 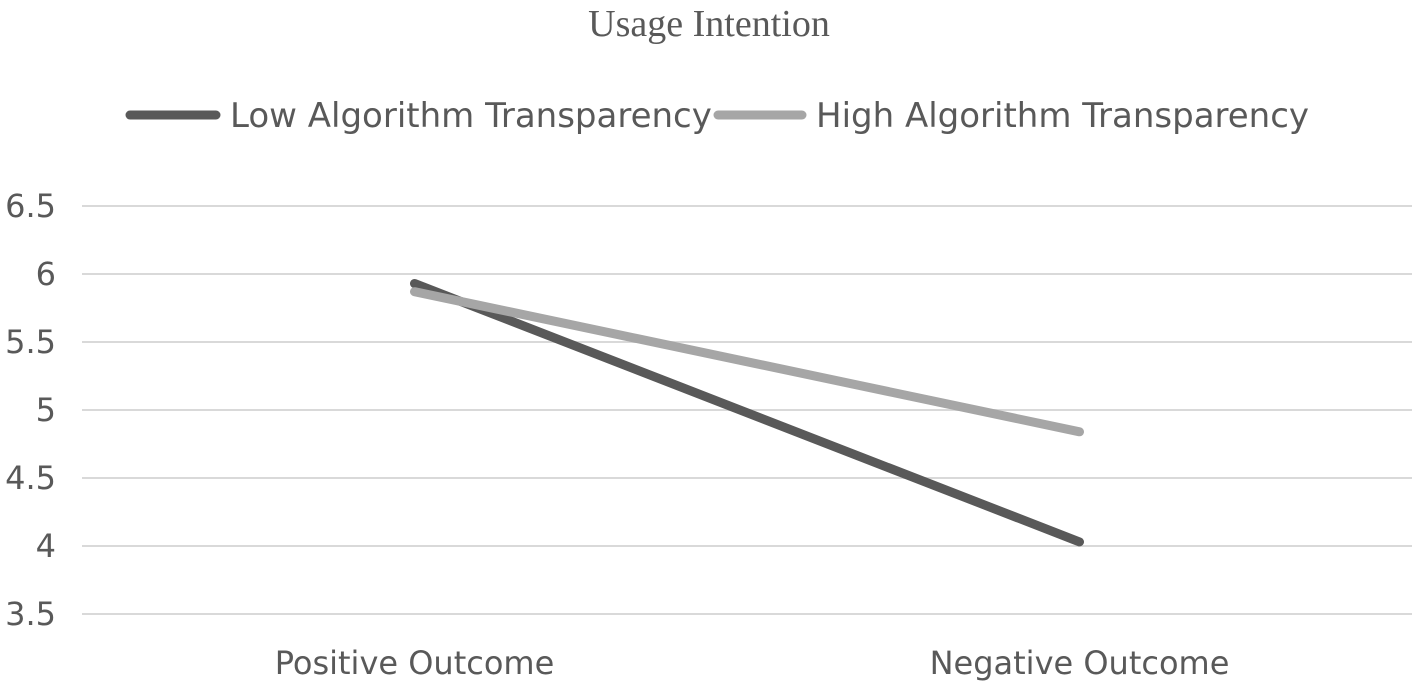 What do you see at coordinates (30, 342) in the screenshot?
I see `y-tick-label: 5.5` at bounding box center [30, 342].